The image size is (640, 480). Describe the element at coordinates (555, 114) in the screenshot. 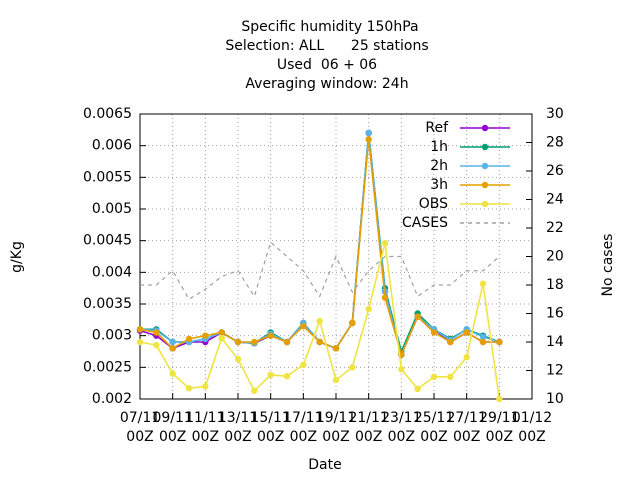

I see `y2-tick-label: 30` at that location.